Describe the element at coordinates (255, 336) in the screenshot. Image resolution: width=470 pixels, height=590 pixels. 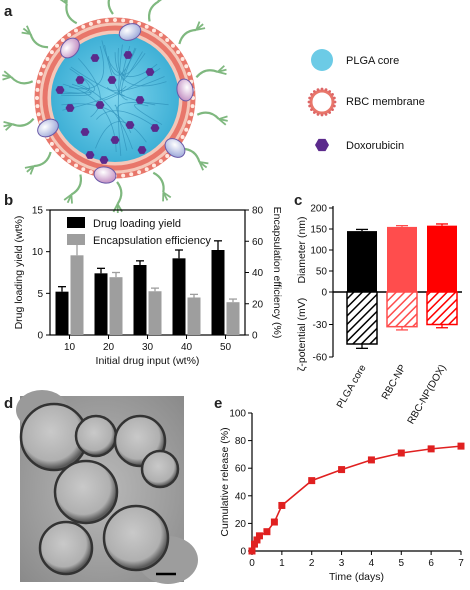
I see `y2-tick-label: 0` at that location.